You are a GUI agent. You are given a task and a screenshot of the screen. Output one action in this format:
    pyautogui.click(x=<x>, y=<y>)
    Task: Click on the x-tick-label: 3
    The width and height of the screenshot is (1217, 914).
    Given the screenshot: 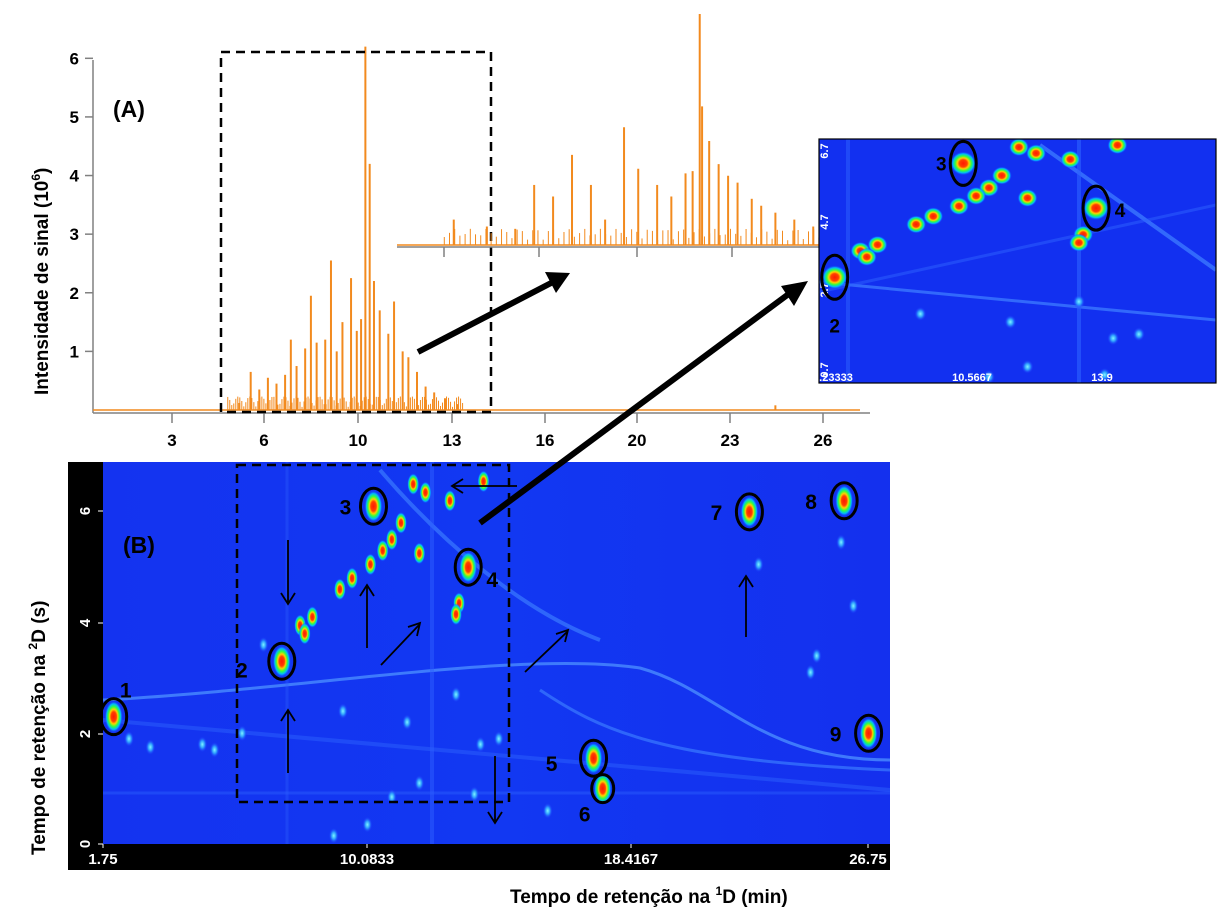 What is the action you would take?
    pyautogui.click(x=171, y=440)
    